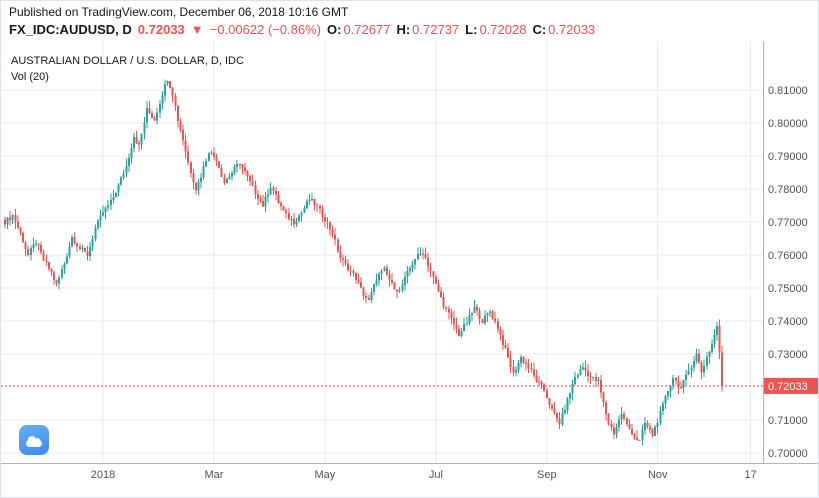 This screenshot has height=498, width=819. Describe the element at coordinates (197, 29) in the screenshot. I see `down-arrow-icon: ▼` at that location.